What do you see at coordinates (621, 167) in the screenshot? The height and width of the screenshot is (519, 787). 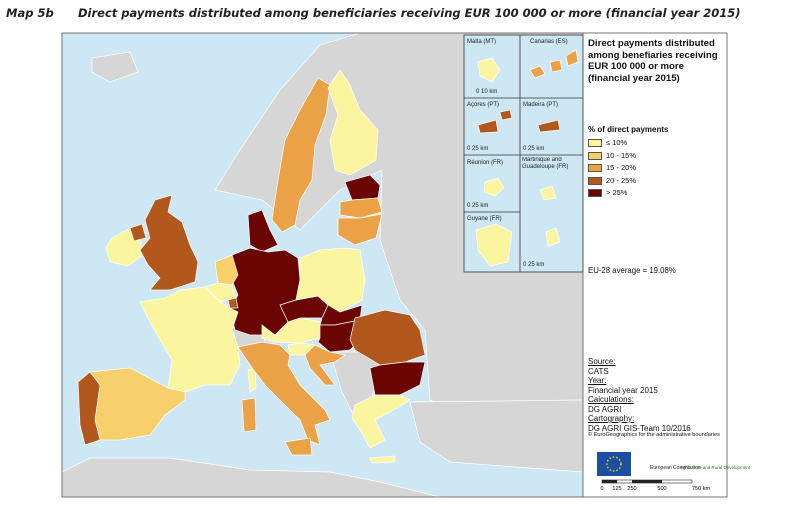 I see `legend-label: 15 - 20%` at bounding box center [621, 167].